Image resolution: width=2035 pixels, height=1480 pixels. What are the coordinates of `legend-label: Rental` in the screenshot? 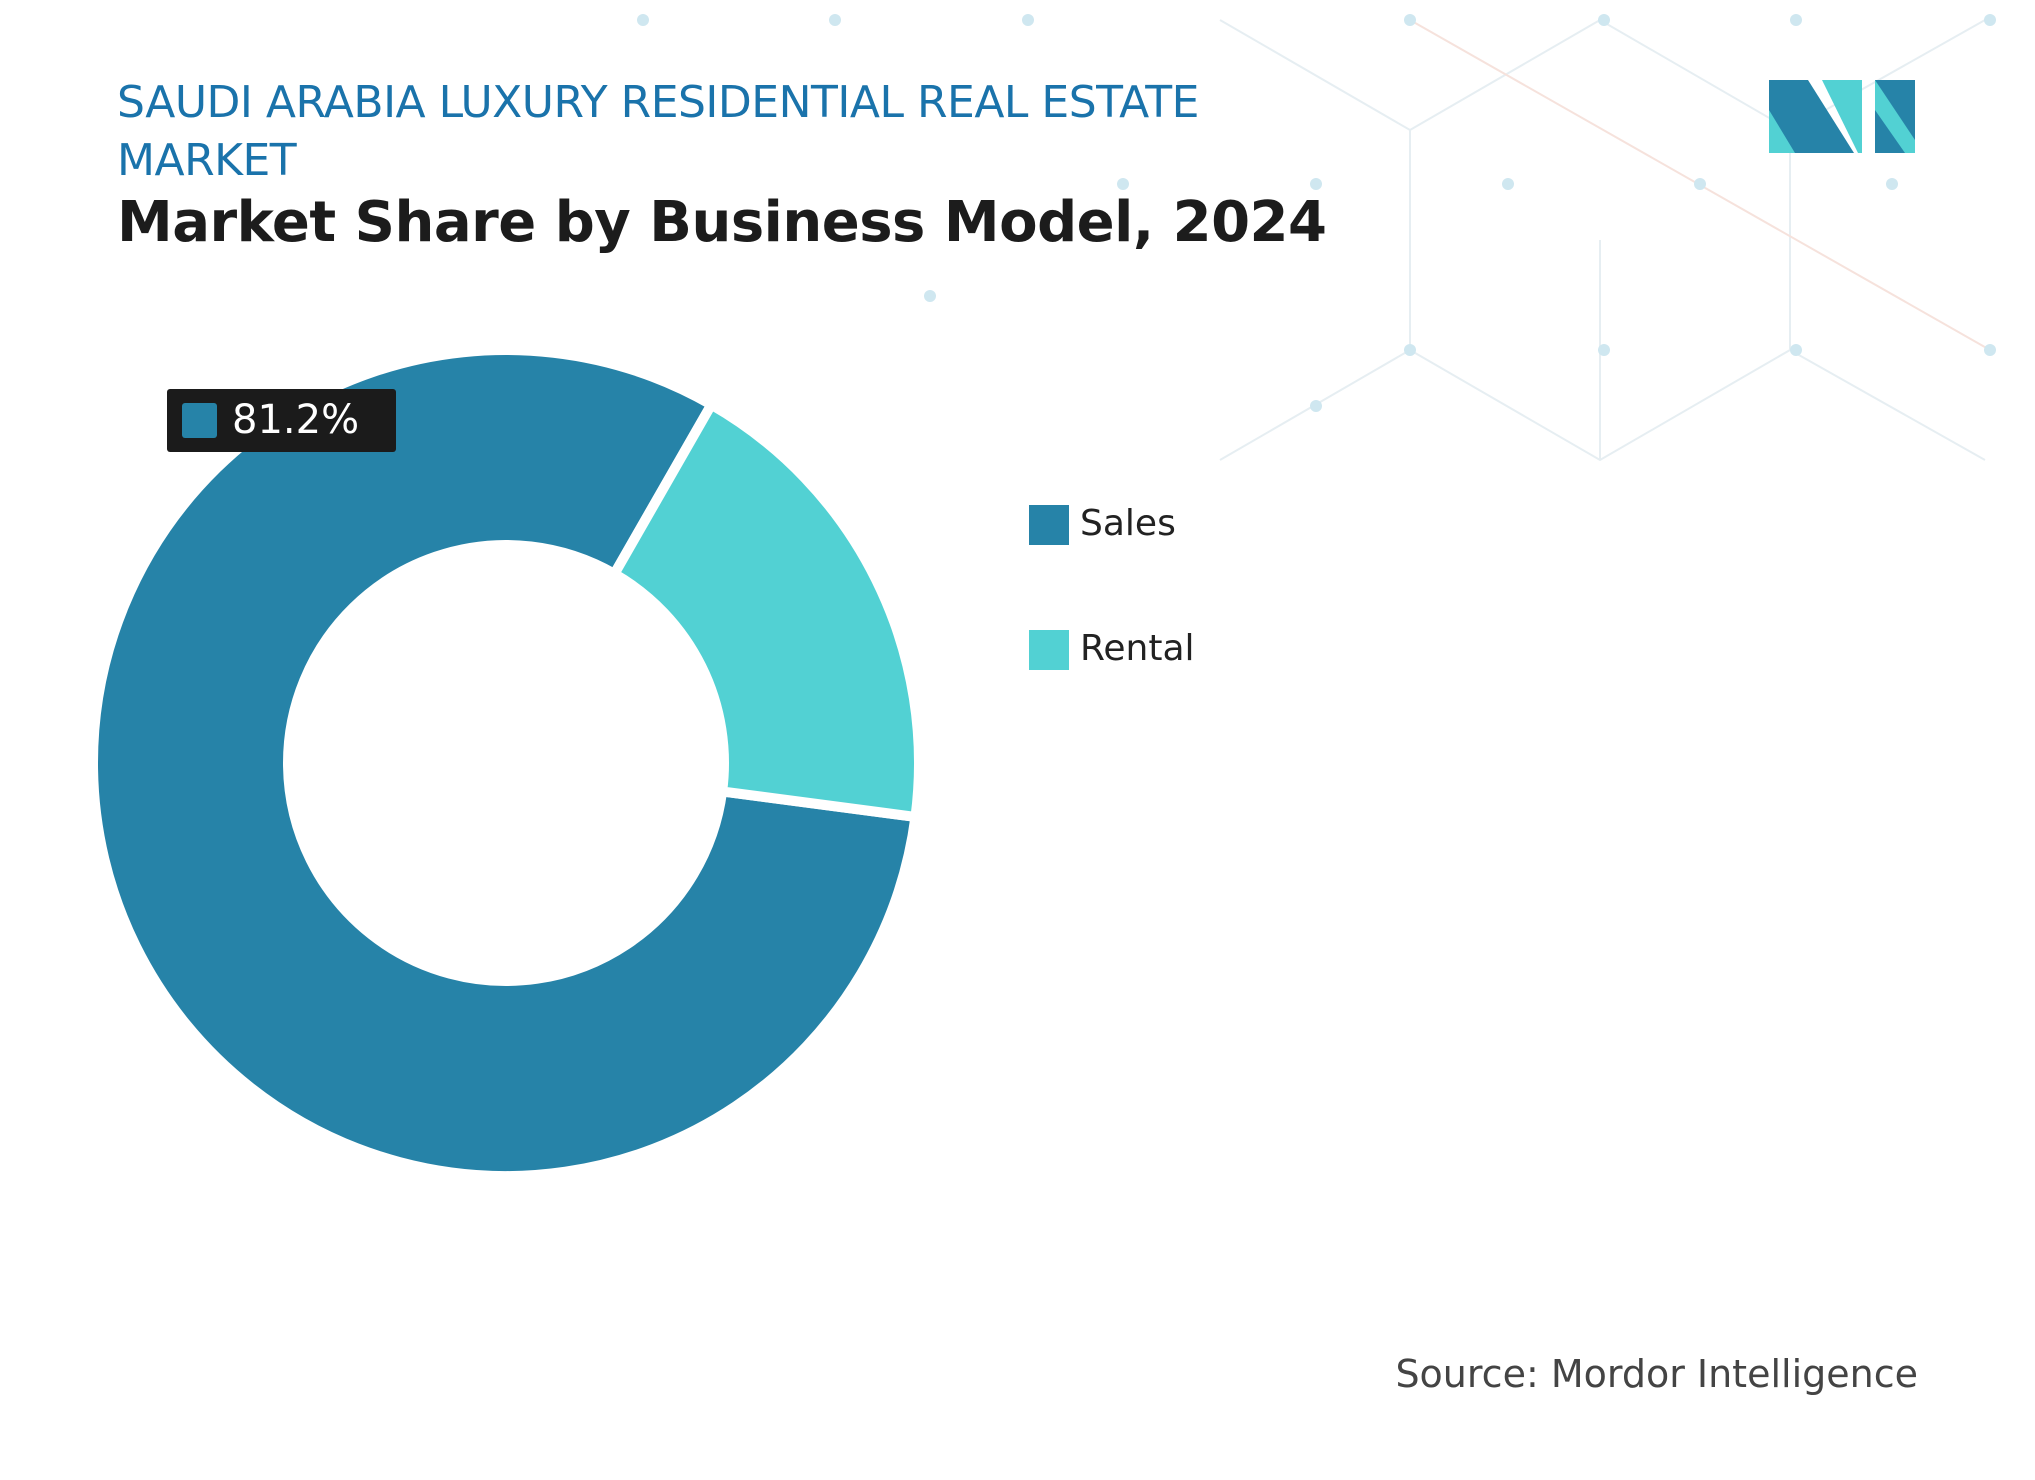 It's located at (1137, 648).